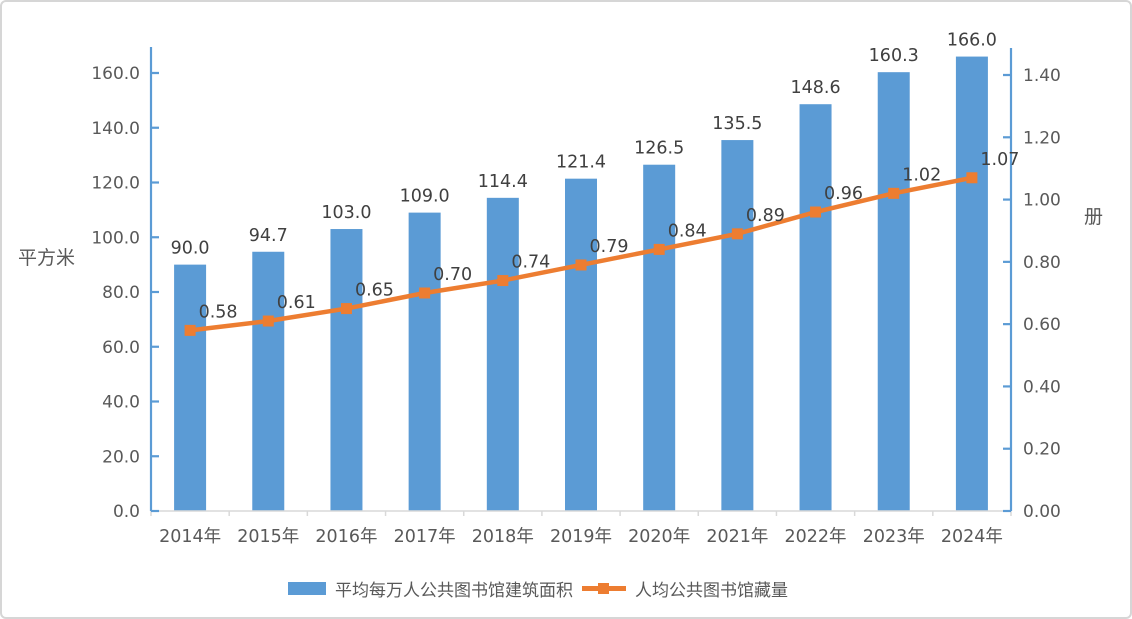 The width and height of the screenshot is (1132, 619). I want to click on legend: 平均每万人公共图书馆建筑面积 人均公共图书馆藏量, so click(552, 588).